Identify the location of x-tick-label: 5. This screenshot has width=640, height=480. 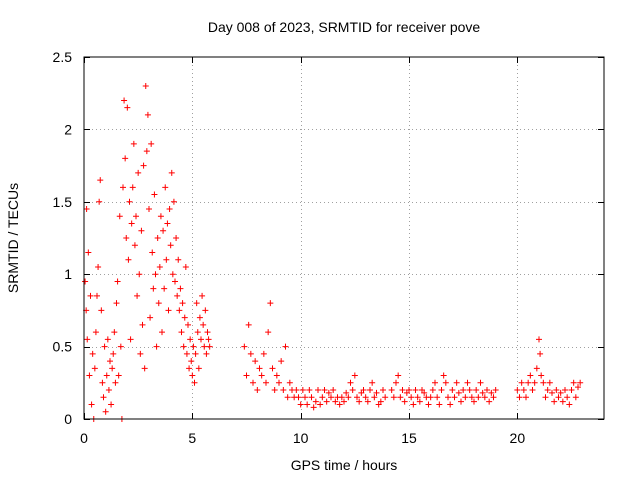
(192, 438).